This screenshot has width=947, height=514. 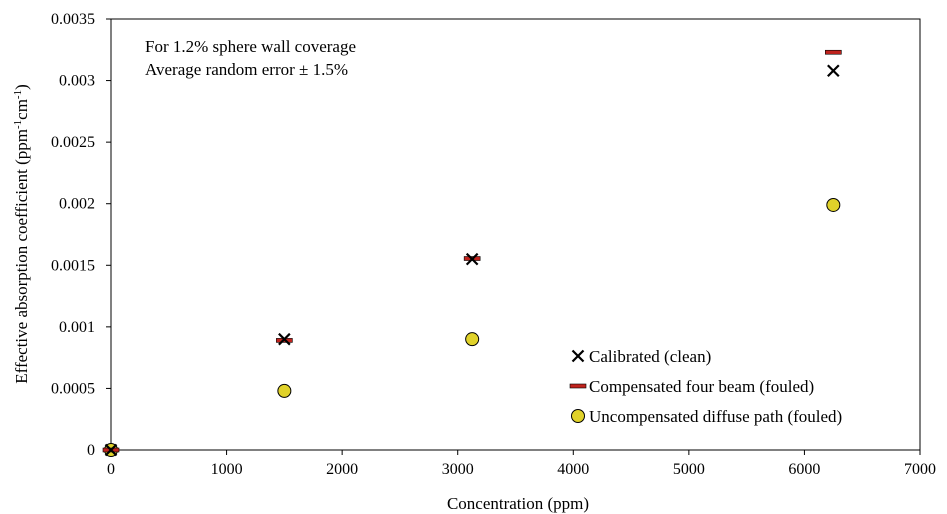 I want to click on x-tick-label: 6000, so click(x=804, y=469).